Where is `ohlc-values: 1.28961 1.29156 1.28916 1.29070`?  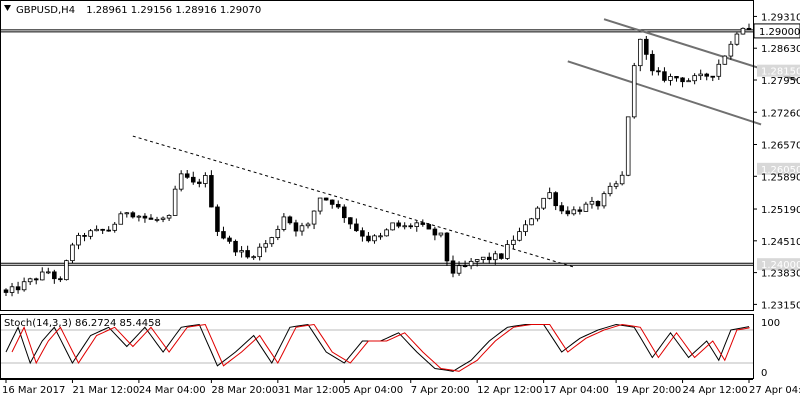 ohlc-values: 1.28961 1.29156 1.28916 1.29070 is located at coordinates (173, 10).